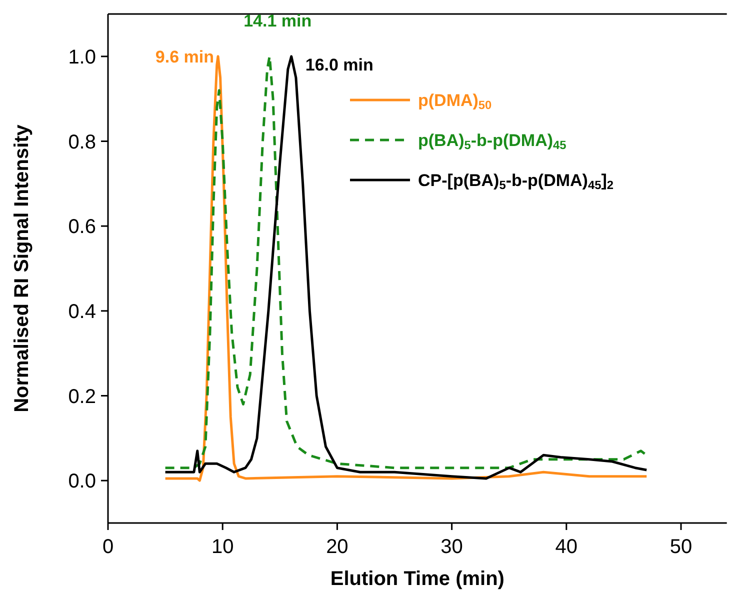 This screenshot has height=592, width=729. Describe the element at coordinates (492, 141) in the screenshot. I see `legend-label: p(BA)$_{5}$-b-p(DMA)$_{45}$` at that location.